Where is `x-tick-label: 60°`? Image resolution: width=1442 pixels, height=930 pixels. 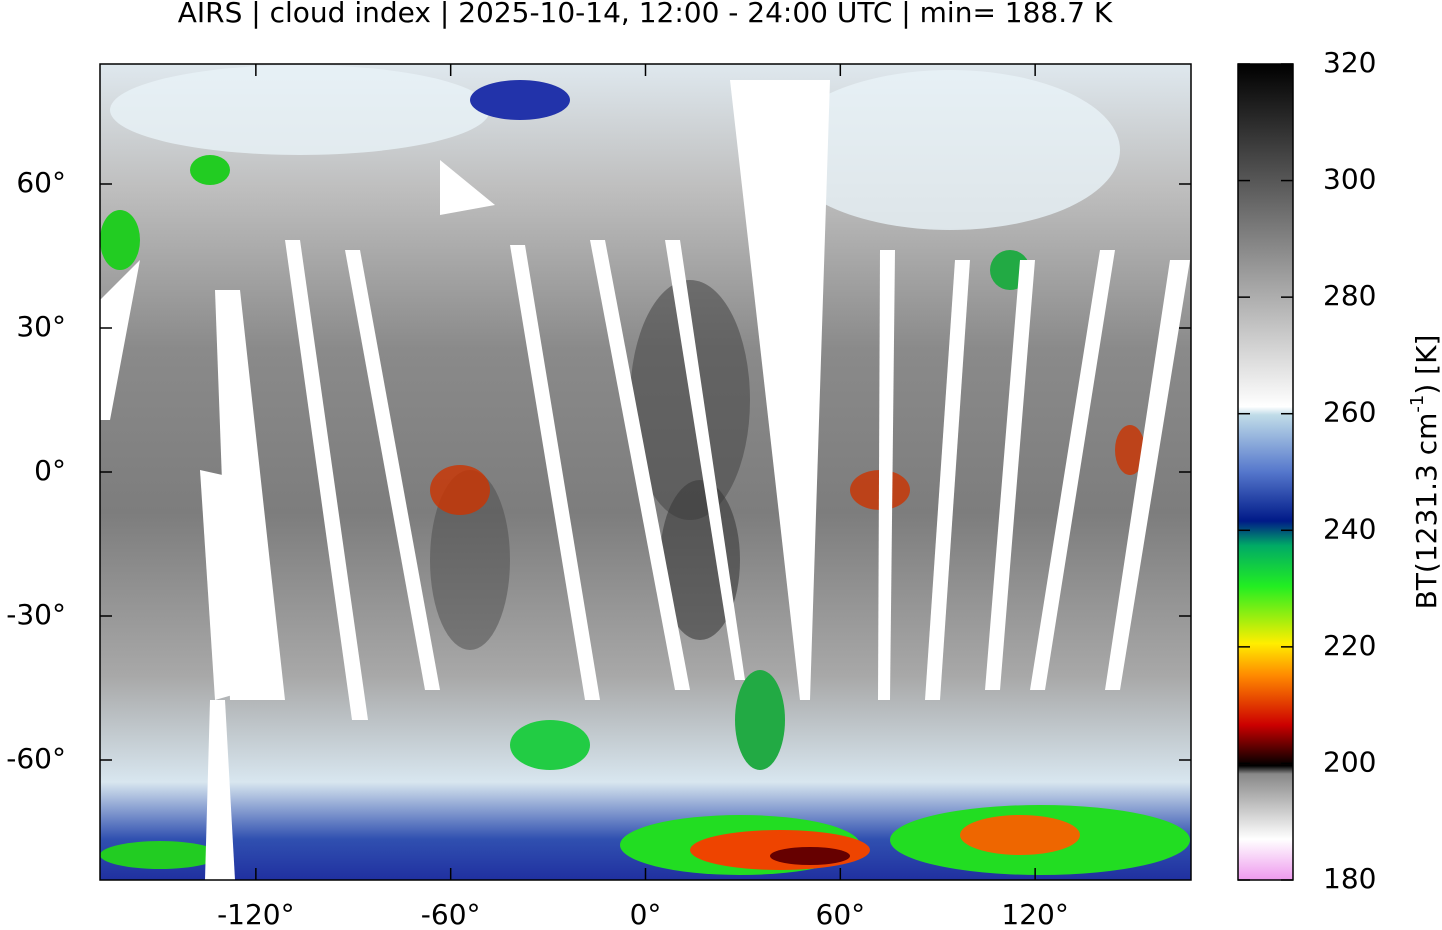 x-tick-label: 60° is located at coordinates (841, 914).